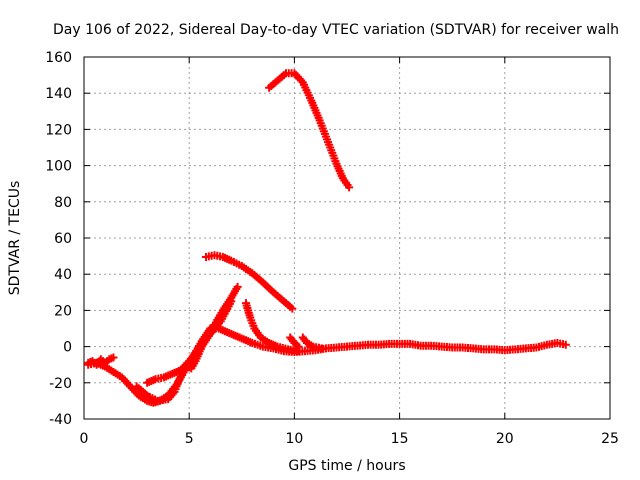 The image size is (640, 480). Describe the element at coordinates (84, 439) in the screenshot. I see `x-tick-label: 0` at that location.